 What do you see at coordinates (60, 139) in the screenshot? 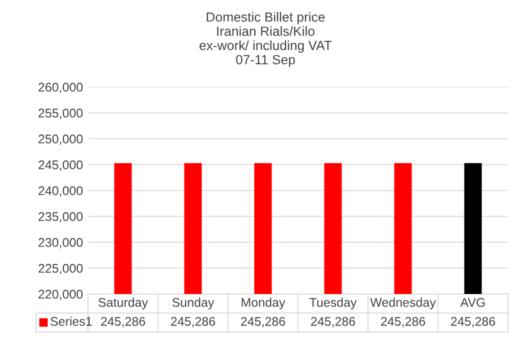
I see `y-tick-label: 250,000` at bounding box center [60, 139].